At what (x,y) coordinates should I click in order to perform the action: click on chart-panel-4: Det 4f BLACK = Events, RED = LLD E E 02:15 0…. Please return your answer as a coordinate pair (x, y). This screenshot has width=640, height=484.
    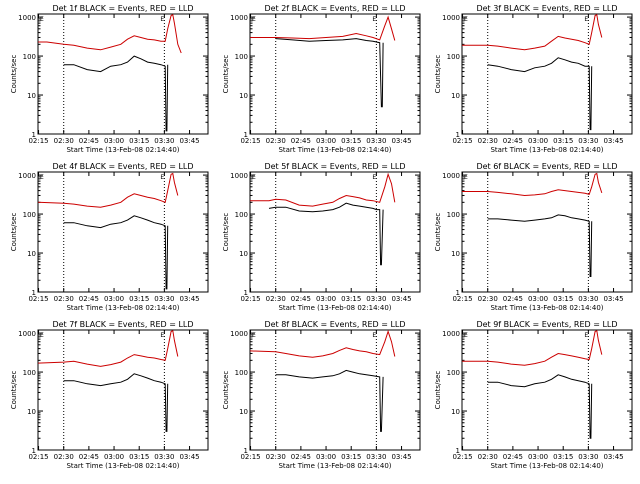
    Looking at the image, I should click on (109, 237).